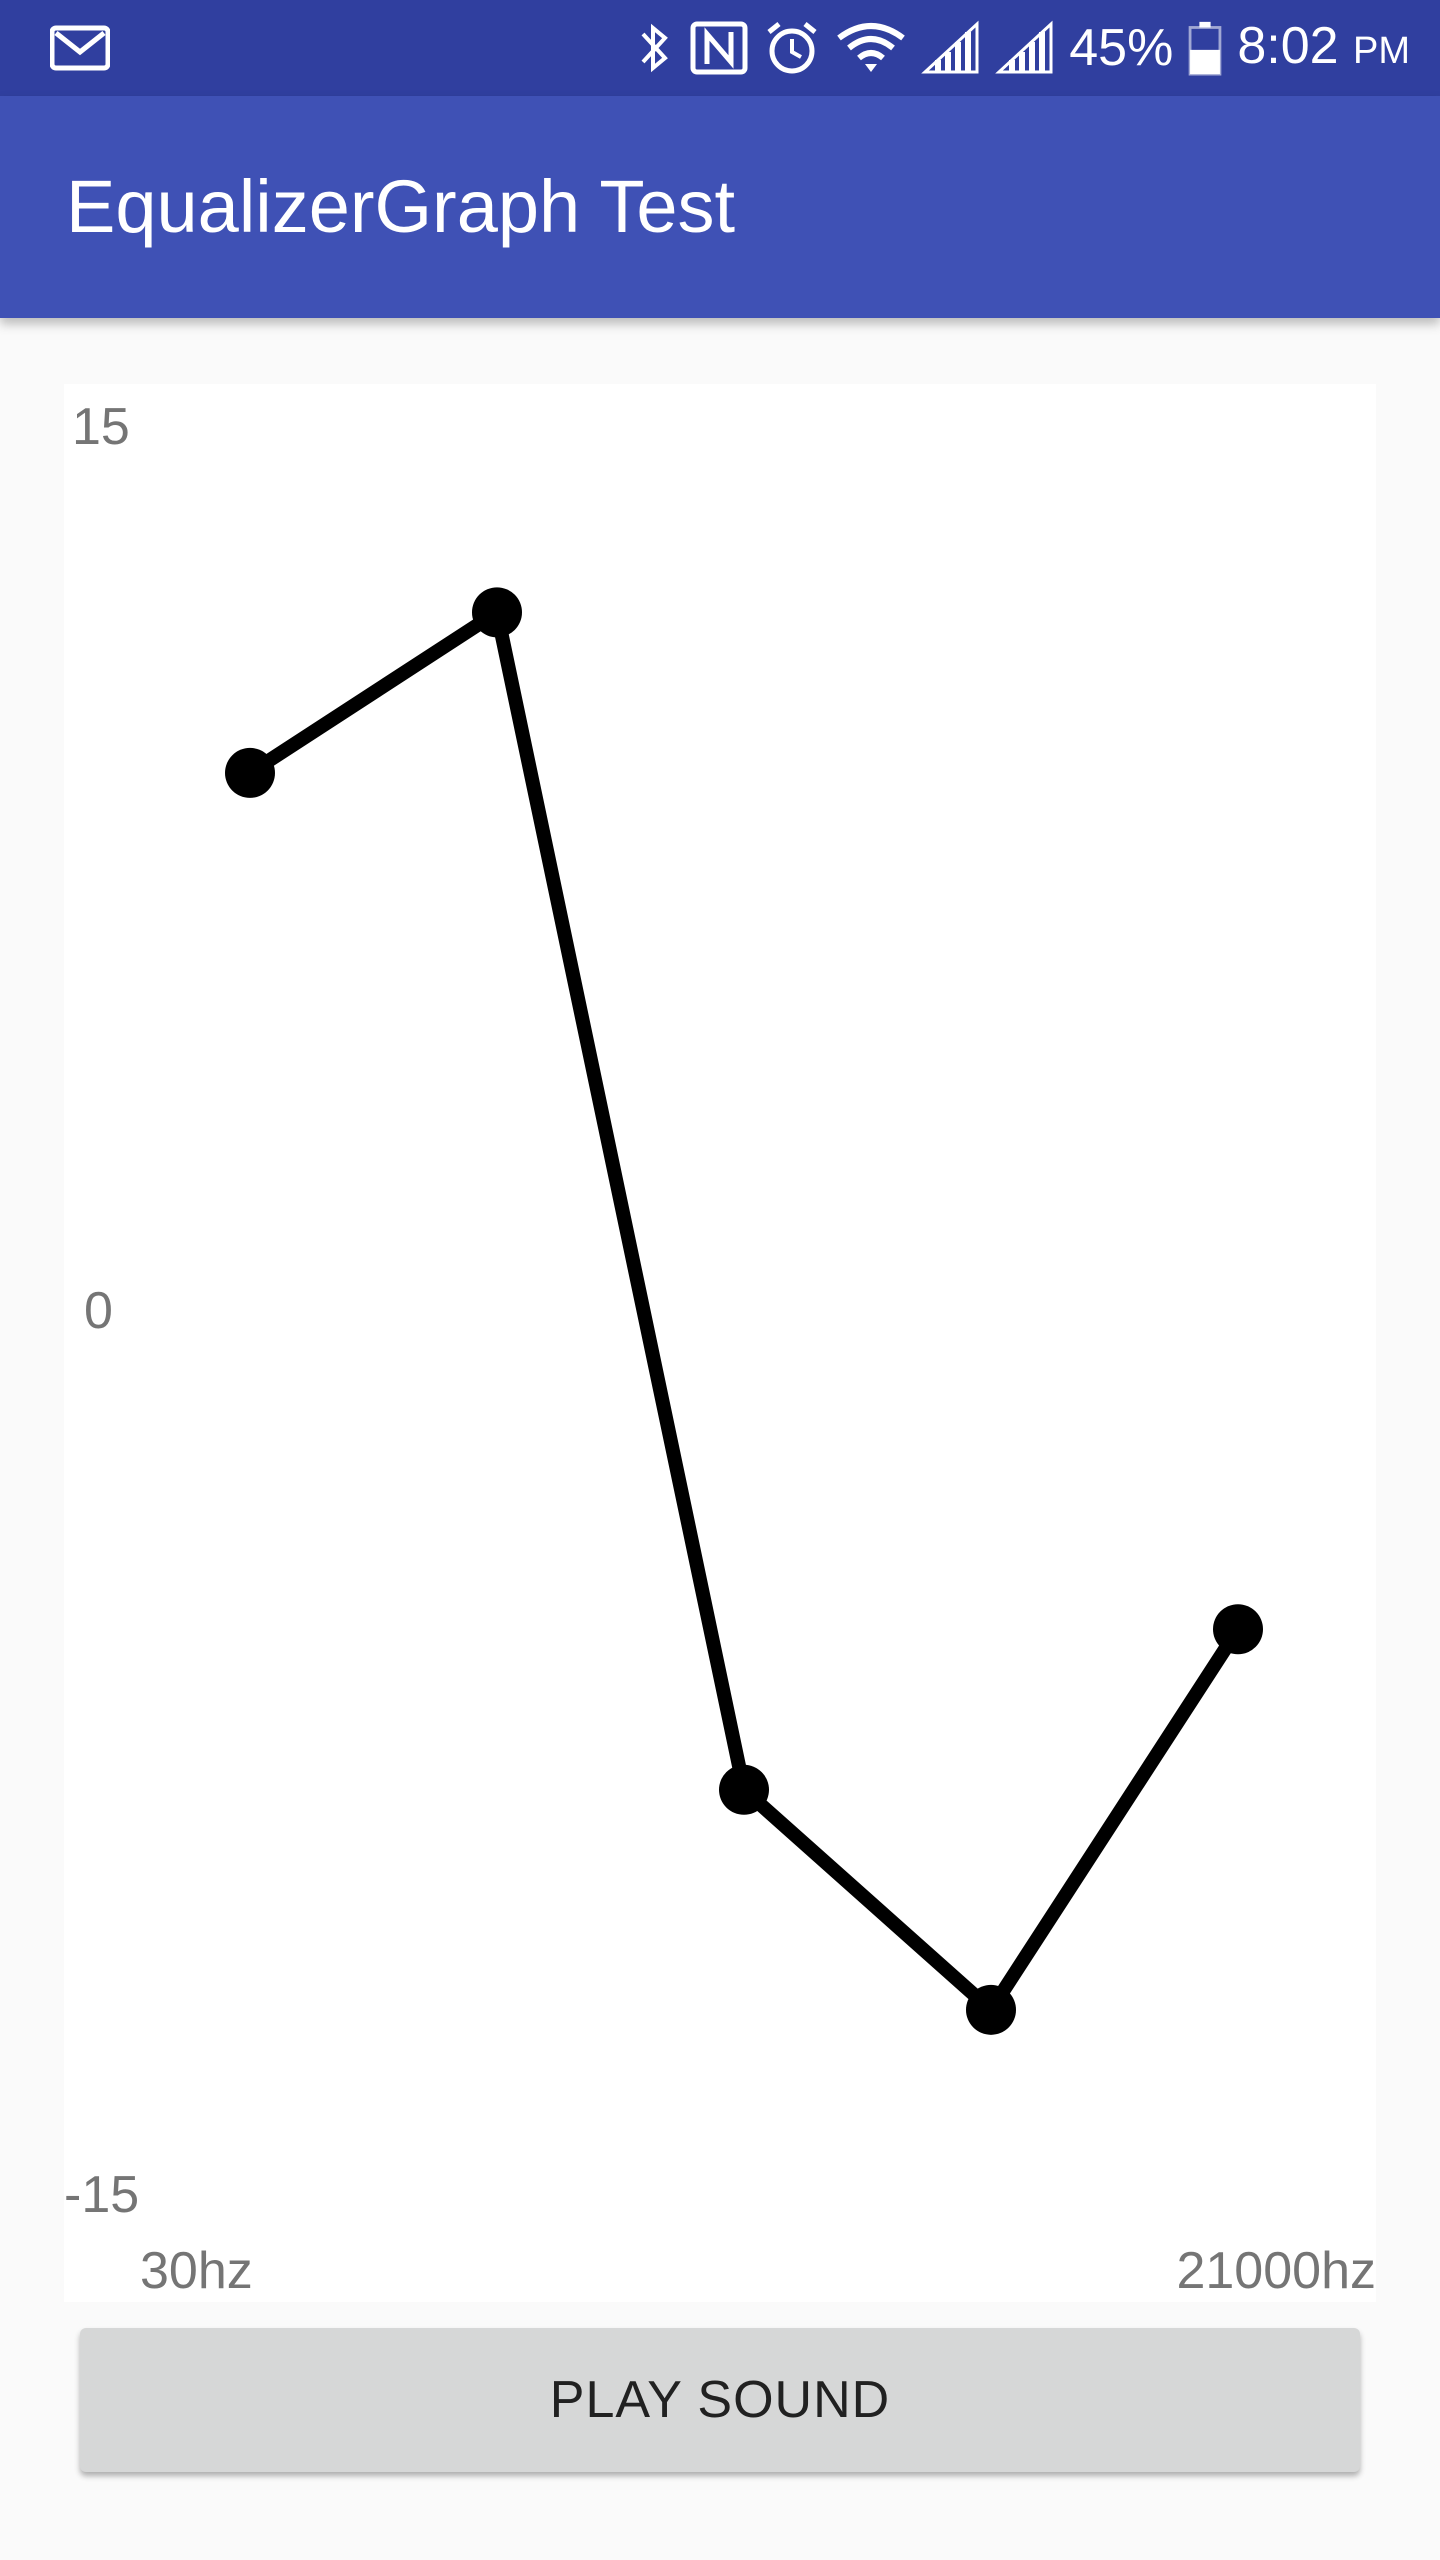 This screenshot has height=2560, width=1440. What do you see at coordinates (1276, 2271) in the screenshot?
I see `x-tick-label-right: 21000hz` at bounding box center [1276, 2271].